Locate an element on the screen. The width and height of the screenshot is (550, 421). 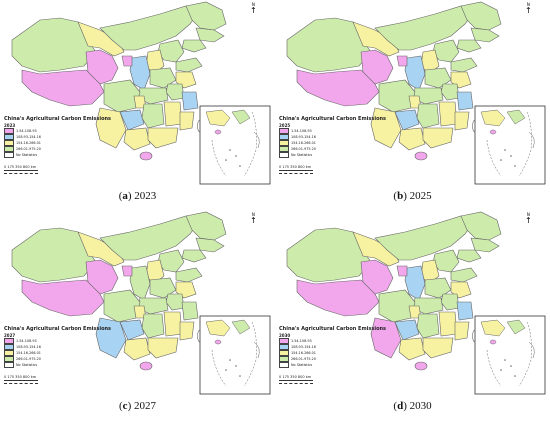
panel-tag: d is located at coordinates (400, 406).